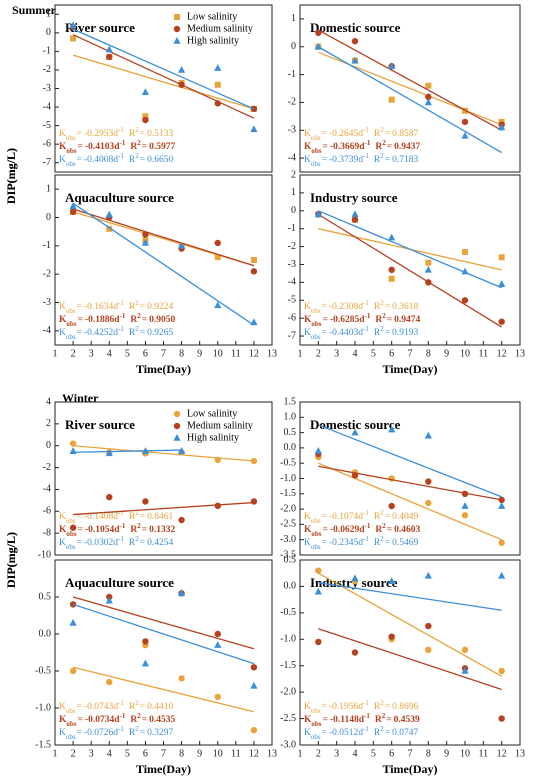  Describe the element at coordinates (361, 543) in the screenshot. I see `fit-annotation: Kobs= -0.2345d-1 R2= 0.5469` at that location.